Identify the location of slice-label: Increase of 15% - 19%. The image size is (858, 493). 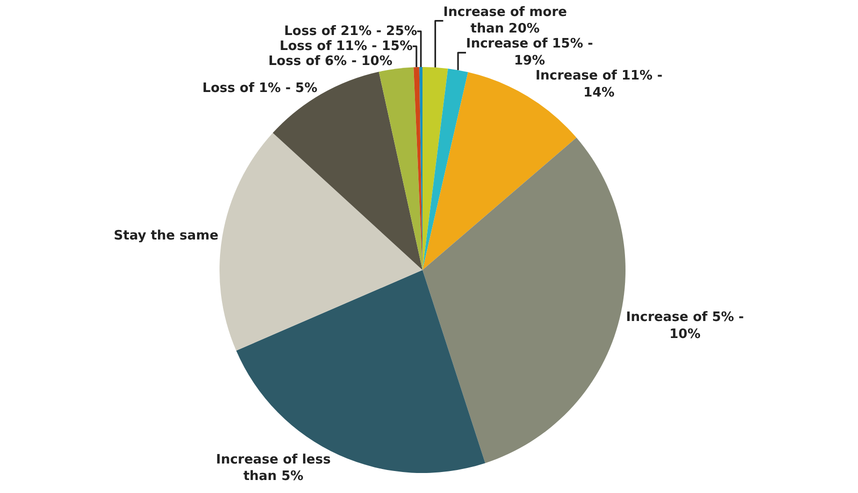
(530, 52).